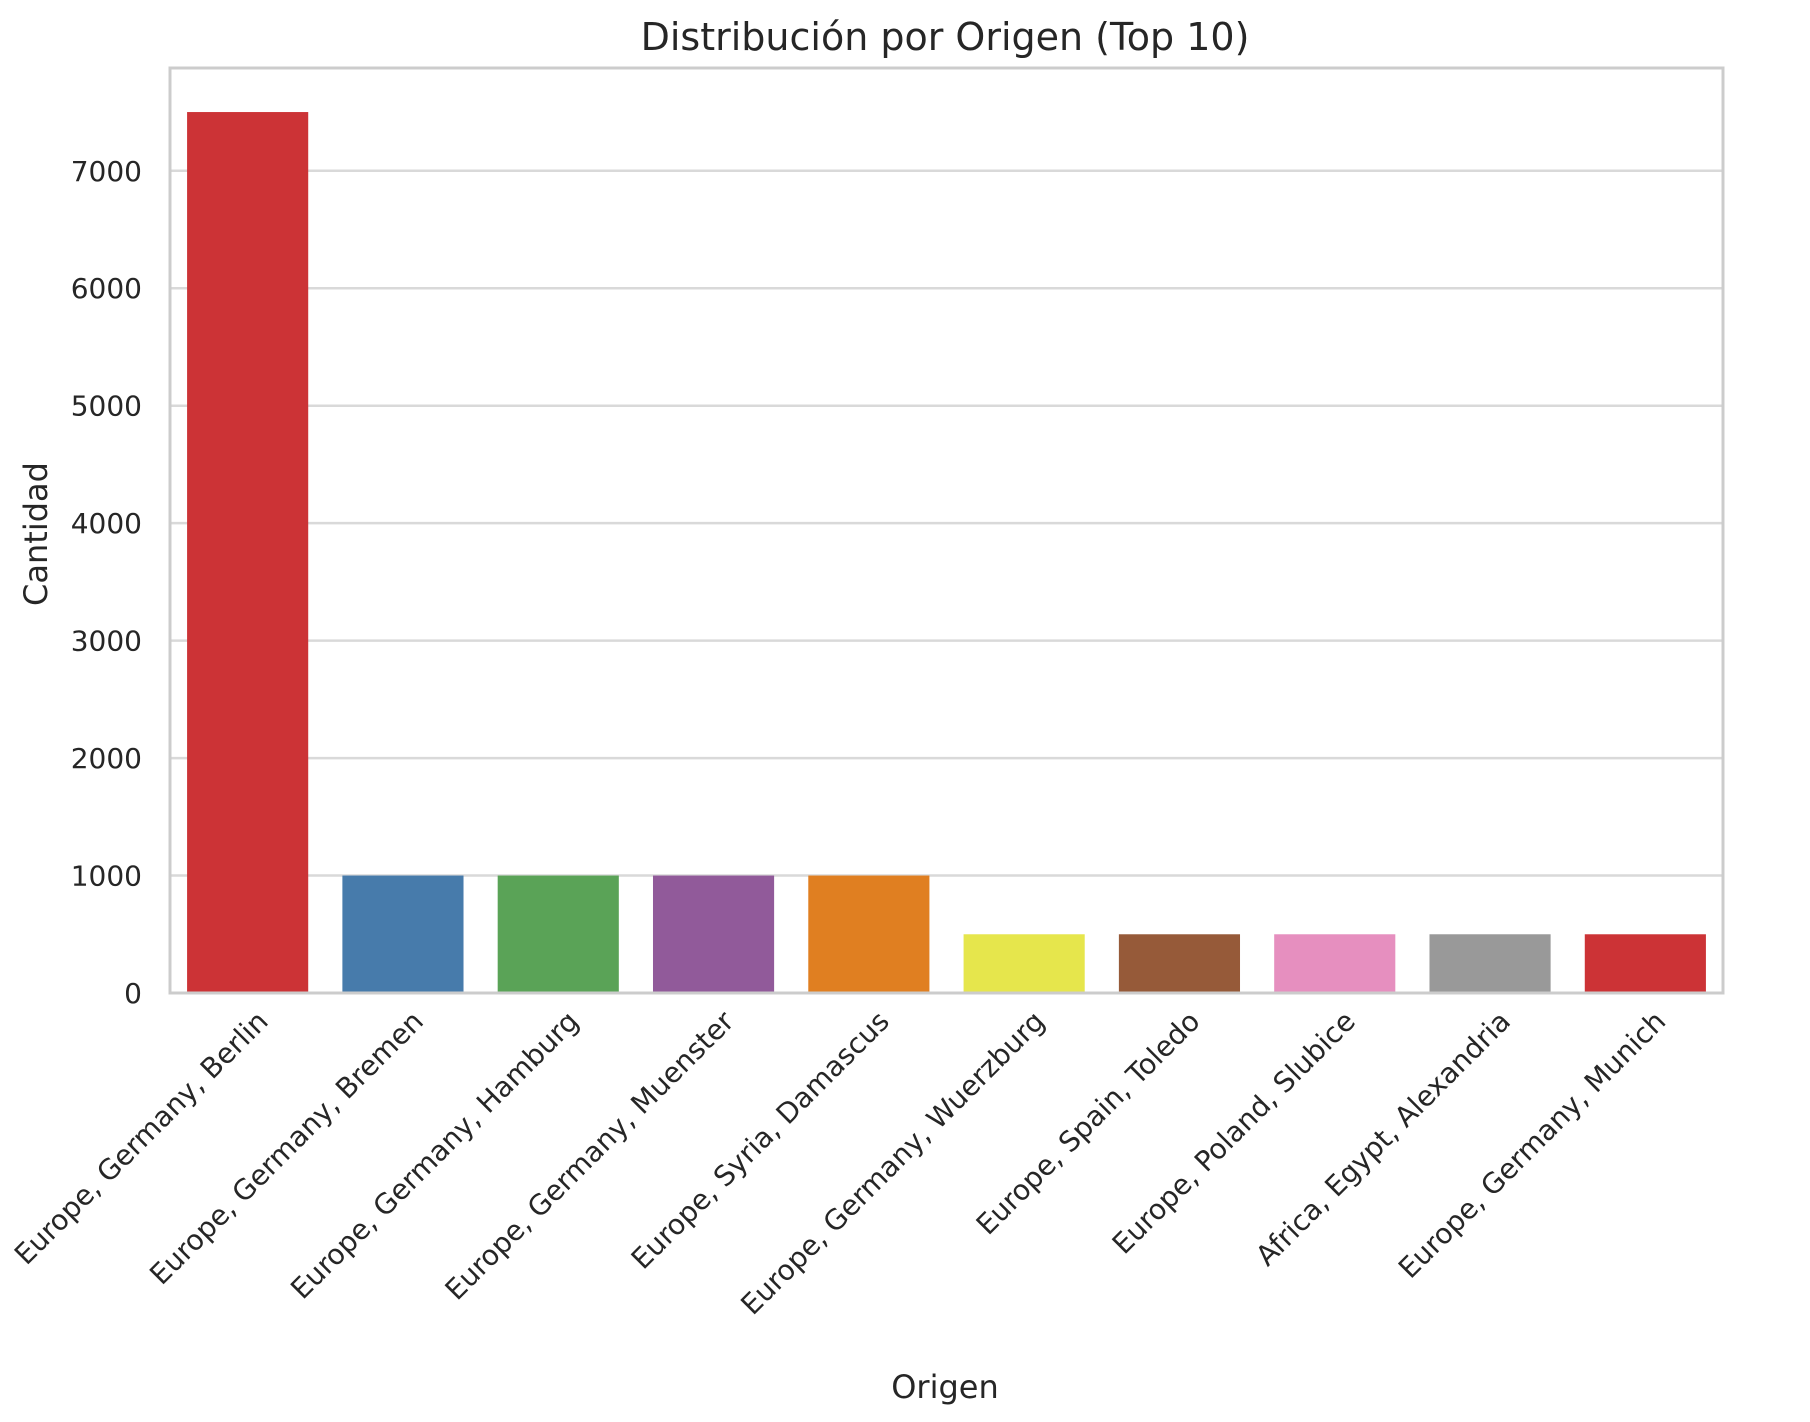  What do you see at coordinates (286, 1148) in the screenshot?
I see `x-tick-label: Europe, Germany, Bremen` at bounding box center [286, 1148].